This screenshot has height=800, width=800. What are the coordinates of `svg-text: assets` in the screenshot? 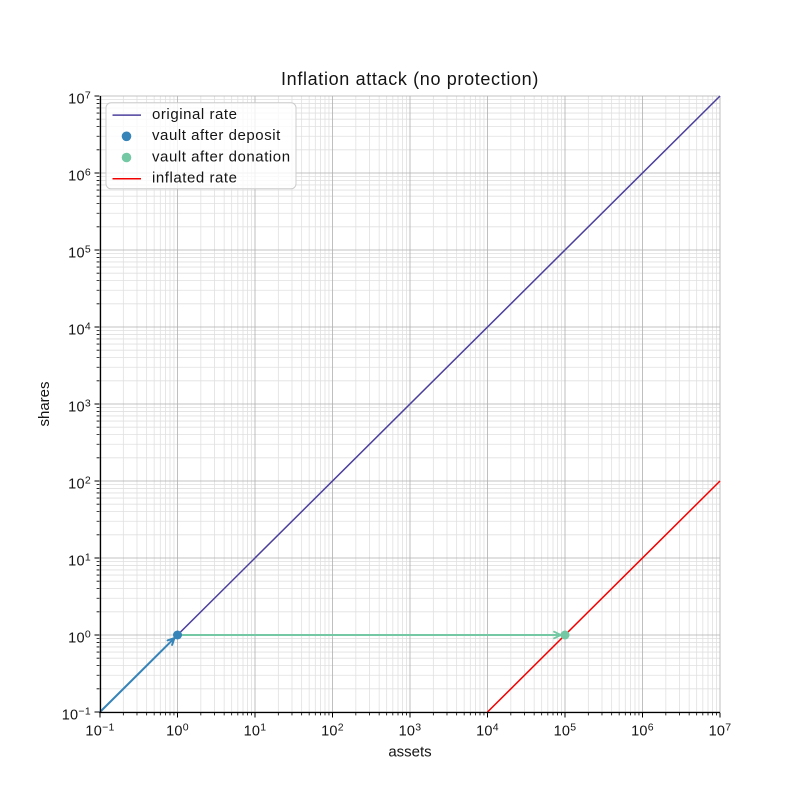 It's located at (409, 752).